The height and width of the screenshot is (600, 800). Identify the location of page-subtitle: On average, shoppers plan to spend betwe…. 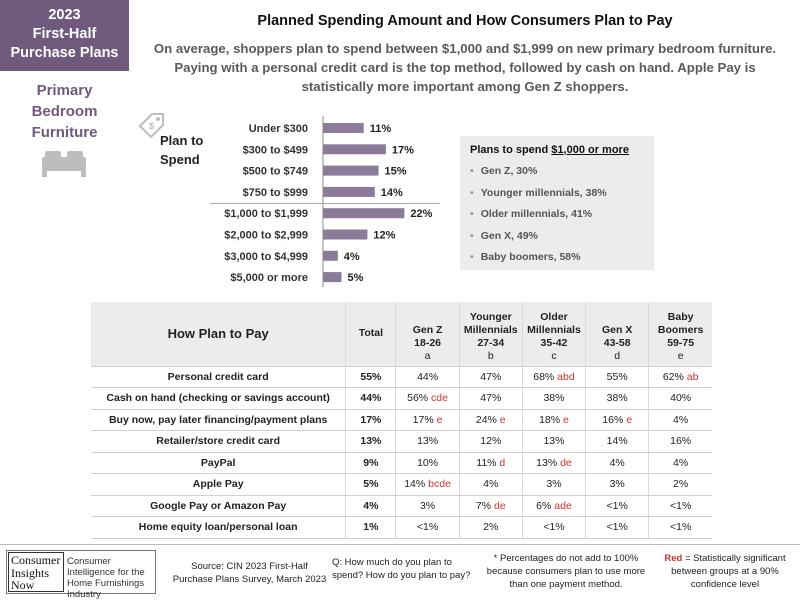
(465, 67).